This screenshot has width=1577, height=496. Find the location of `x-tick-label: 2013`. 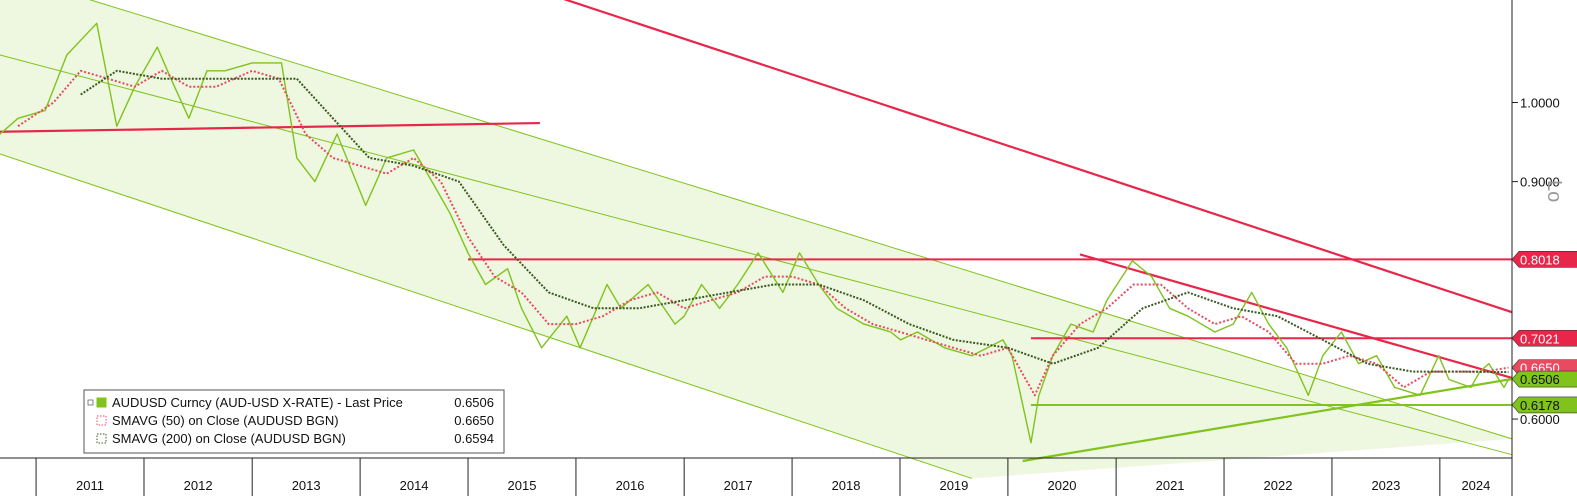

x-tick-label: 2013 is located at coordinates (306, 485).